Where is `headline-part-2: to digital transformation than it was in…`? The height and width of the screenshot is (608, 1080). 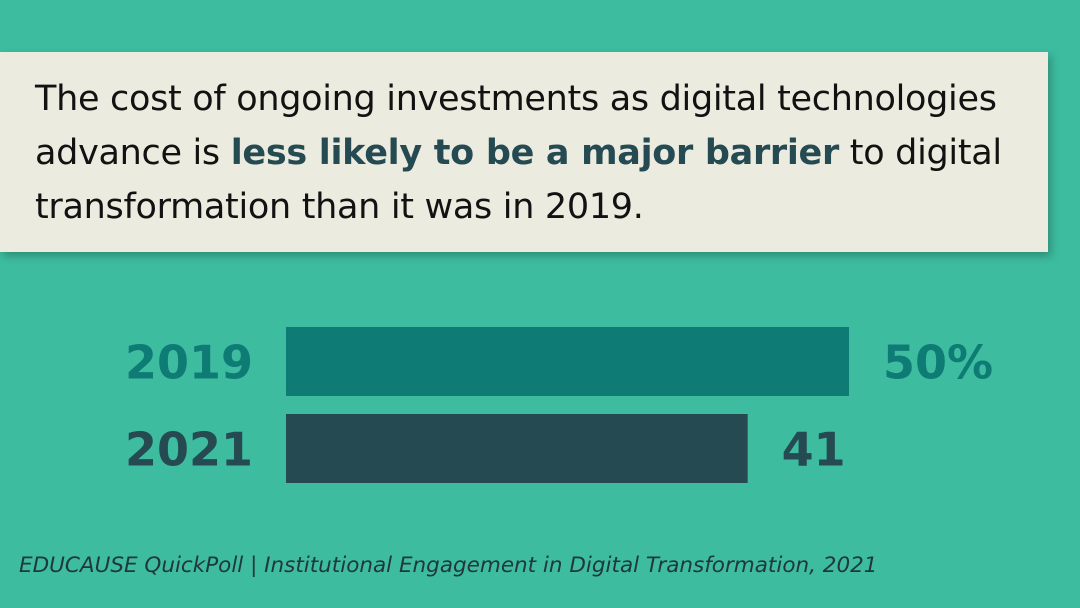
headline-part-2: to digital transformation than it was in… is located at coordinates (518, 180).